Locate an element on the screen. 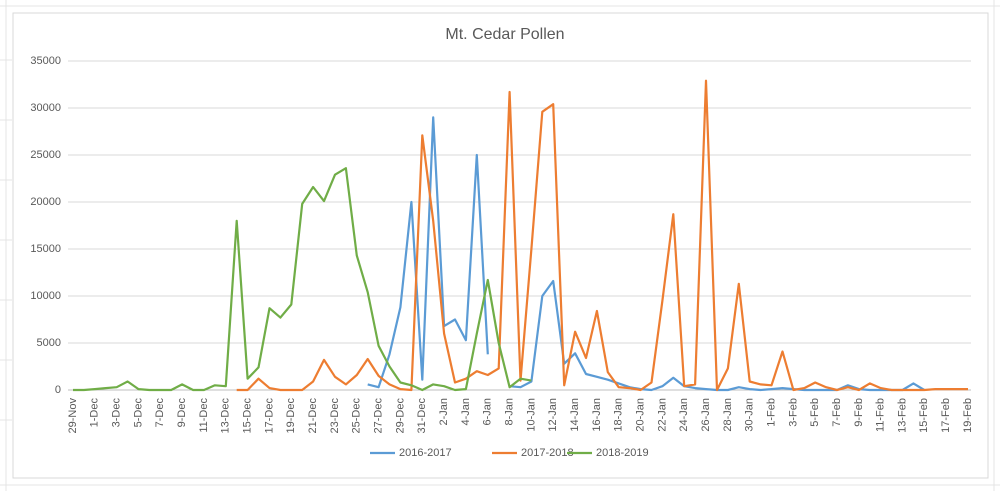 The image size is (1000, 491). x-tick-label: 3-Feb is located at coordinates (793, 412).